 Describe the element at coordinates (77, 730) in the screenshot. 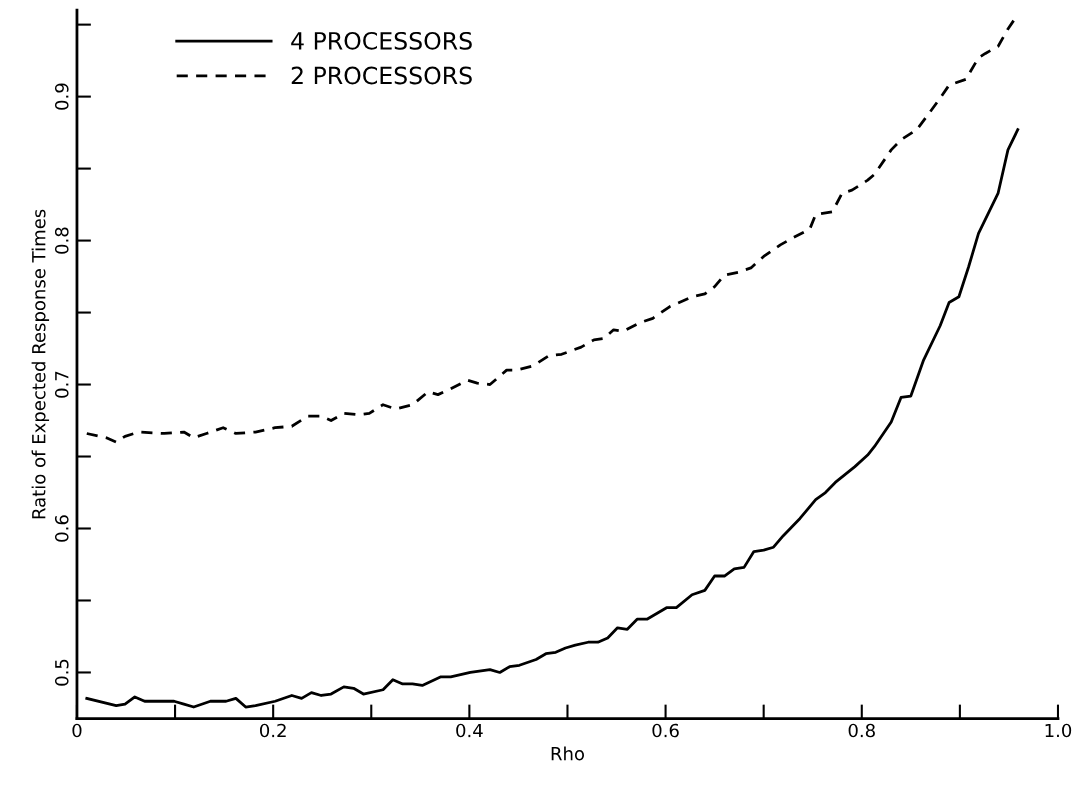

I see `x-tick-label: 0` at that location.